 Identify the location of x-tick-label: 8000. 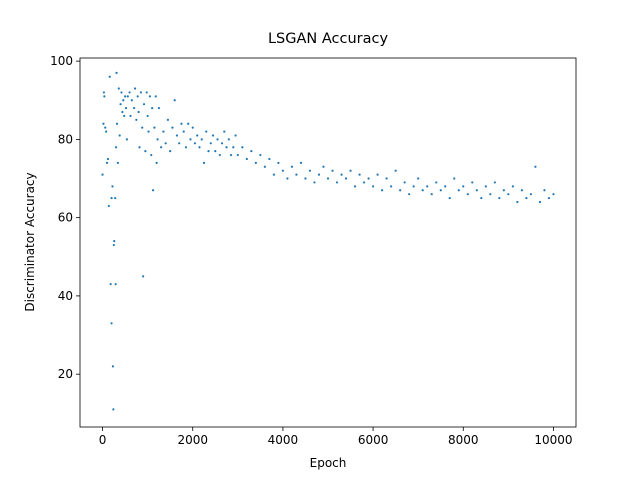
(463, 440).